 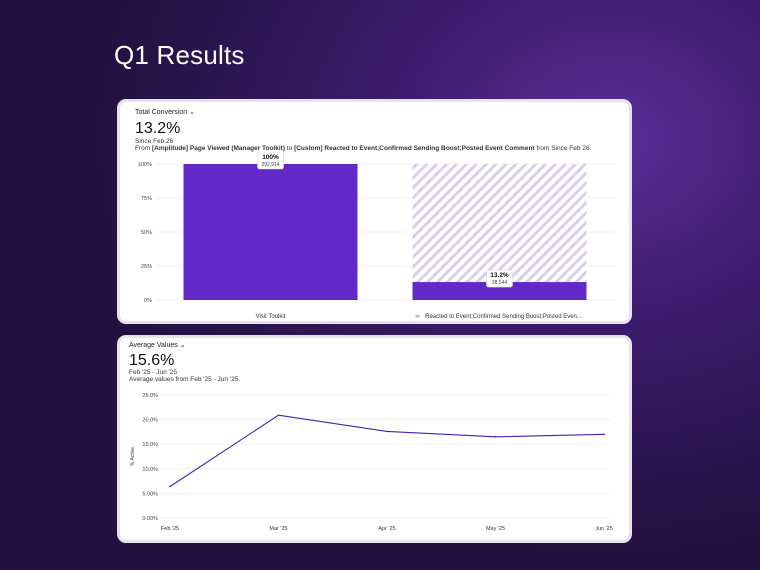 I want to click on average-value: 15.6%, so click(x=152, y=360).